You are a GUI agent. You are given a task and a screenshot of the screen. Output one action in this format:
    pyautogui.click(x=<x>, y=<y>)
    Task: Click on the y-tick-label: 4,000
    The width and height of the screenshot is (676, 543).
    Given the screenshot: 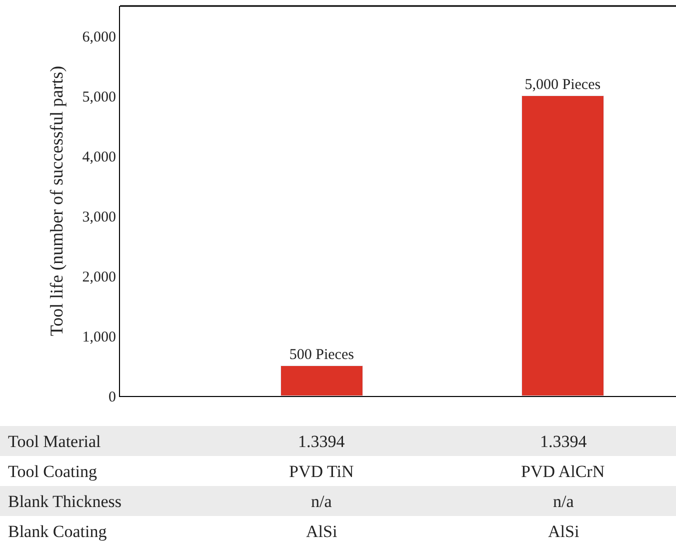 What is the action you would take?
    pyautogui.click(x=99, y=157)
    